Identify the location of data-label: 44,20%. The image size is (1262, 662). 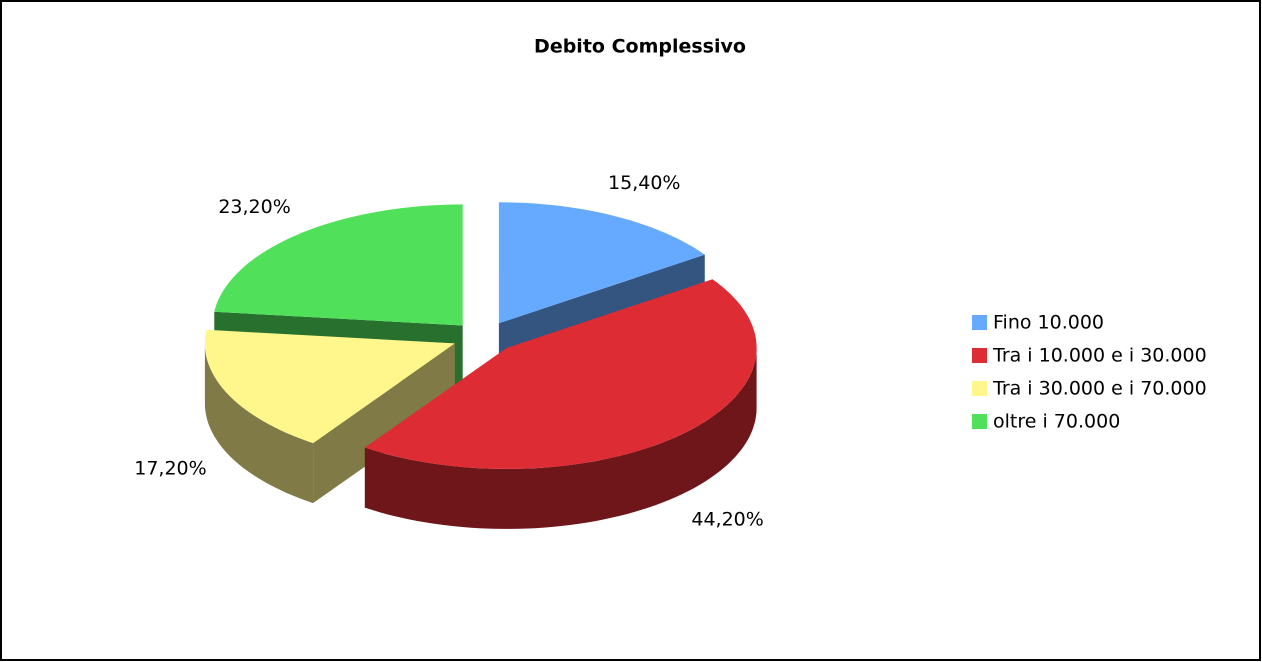
(727, 519).